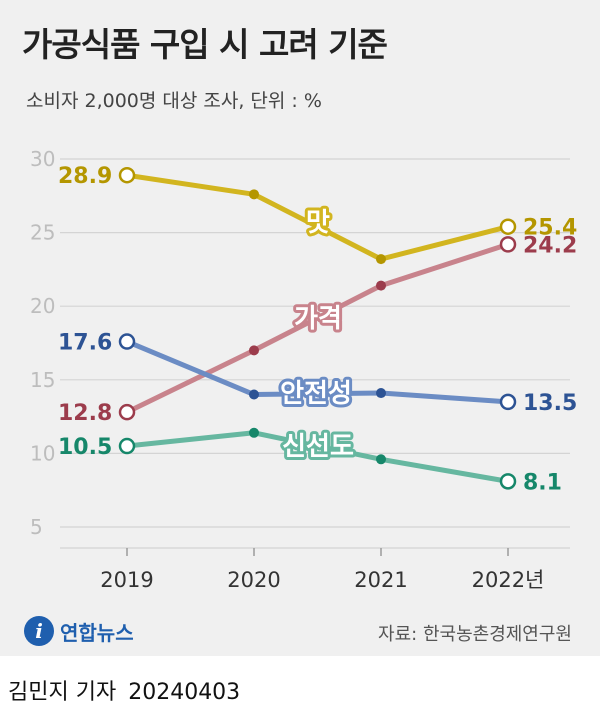 The width and height of the screenshot is (600, 715). What do you see at coordinates (97, 632) in the screenshot?
I see `logo-text: 연합뉴스` at bounding box center [97, 632].